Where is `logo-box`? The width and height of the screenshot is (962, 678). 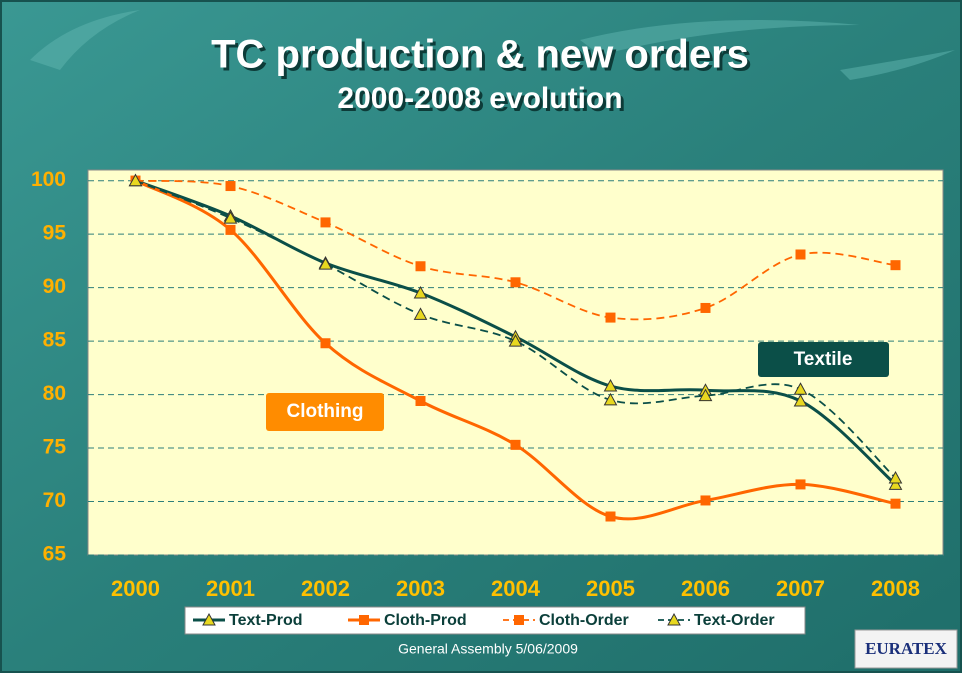
logo-box is located at coordinates (906, 649).